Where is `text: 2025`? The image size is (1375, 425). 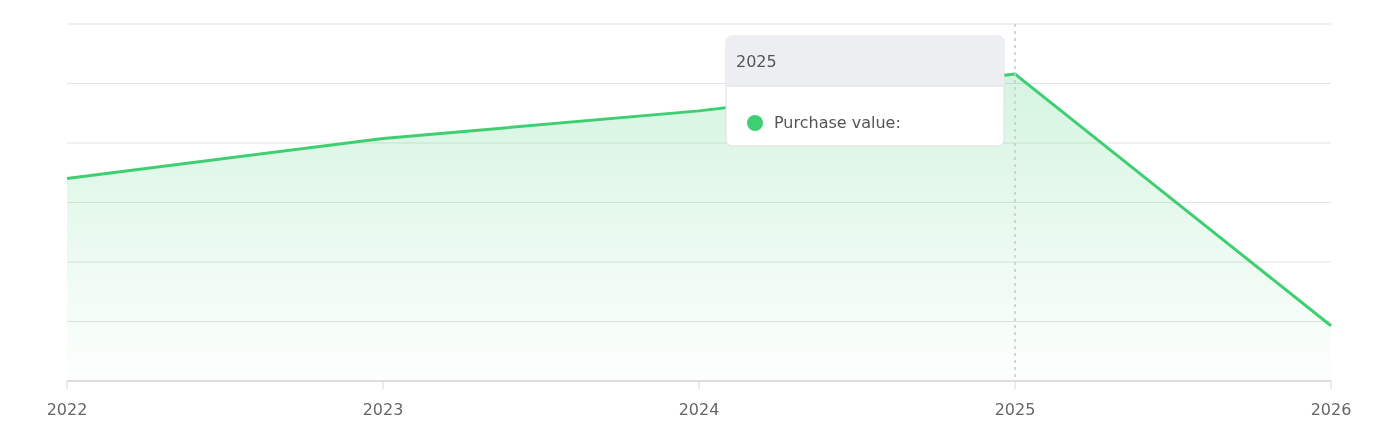 text: 2025 is located at coordinates (756, 61).